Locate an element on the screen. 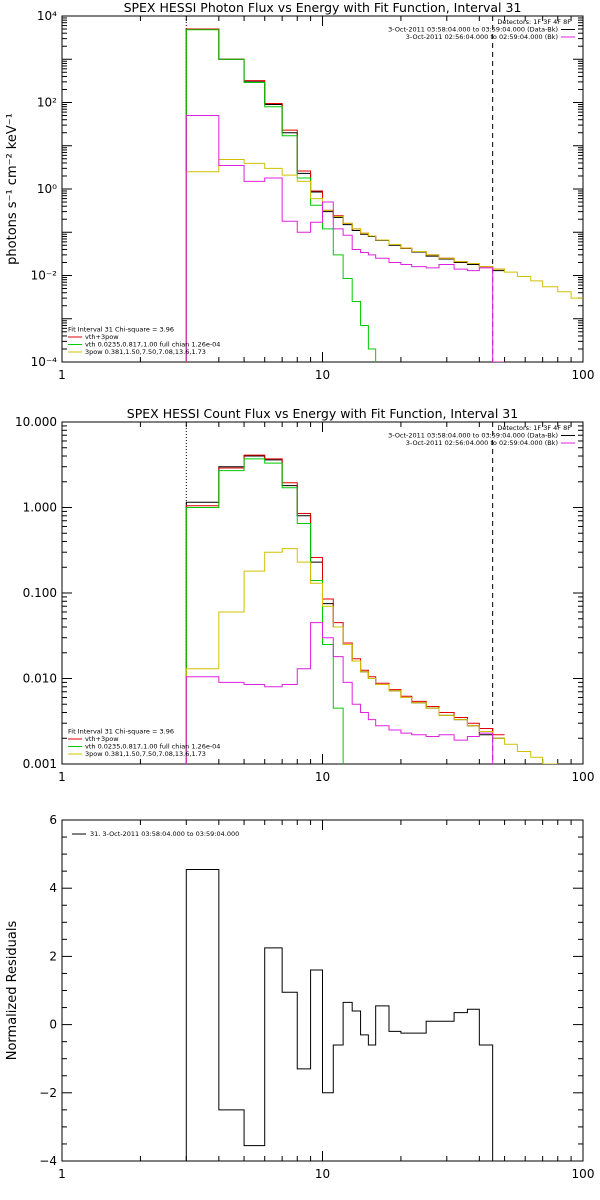 The image size is (600, 1200). y-tick-label: 0.100 is located at coordinates (40, 593).